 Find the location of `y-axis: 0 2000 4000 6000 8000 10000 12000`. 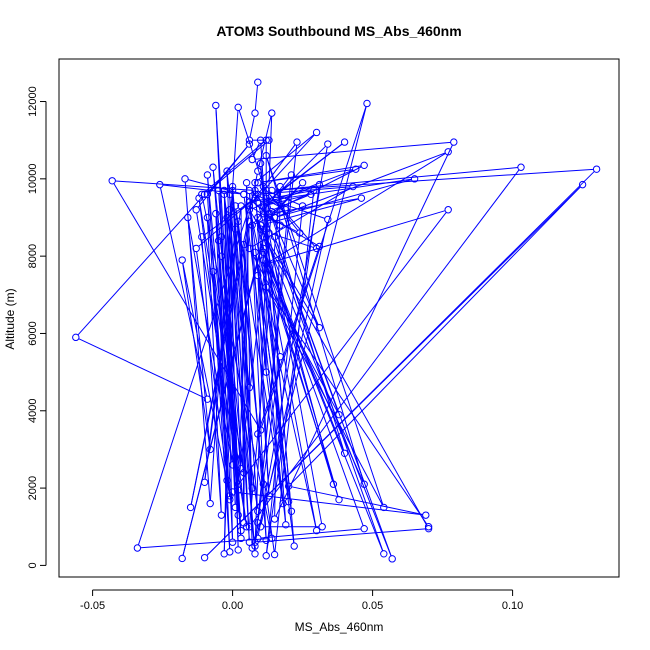

y-axis: 0 2000 4000 6000 8000 10000 12000 is located at coordinates (37, 327).